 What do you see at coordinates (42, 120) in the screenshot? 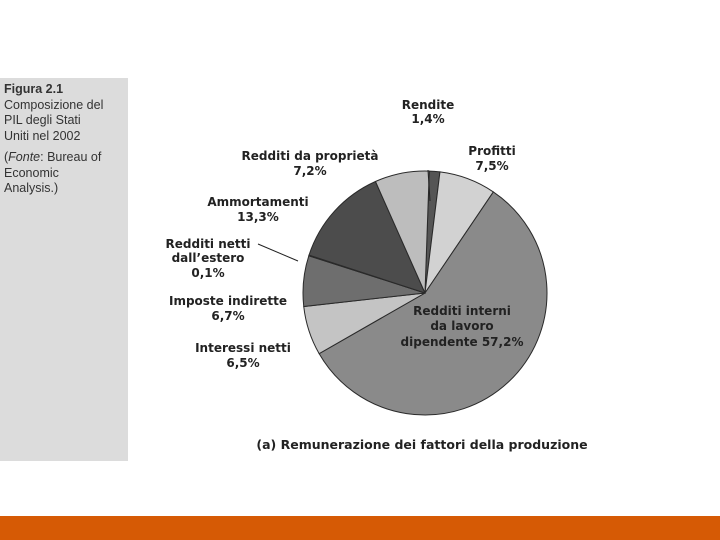
I see `caption-line-2: PIL degli Stati` at bounding box center [42, 120].